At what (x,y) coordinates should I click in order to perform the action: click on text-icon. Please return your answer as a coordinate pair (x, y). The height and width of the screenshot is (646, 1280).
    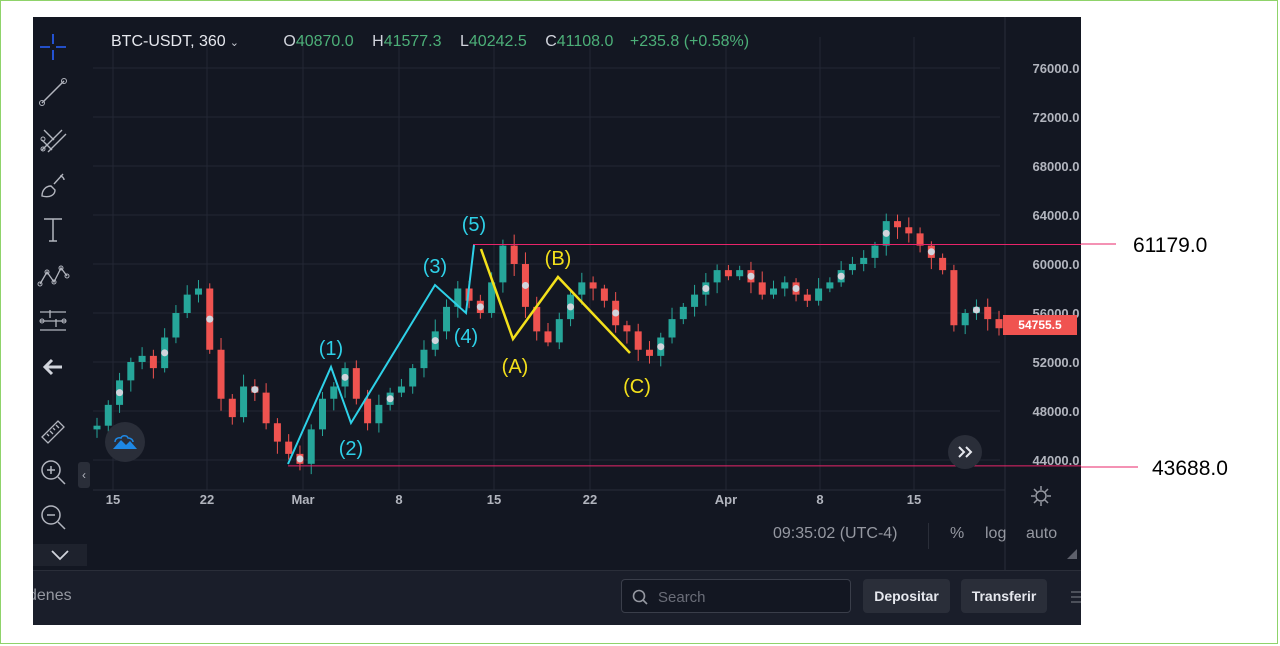
    Looking at the image, I should click on (53, 229).